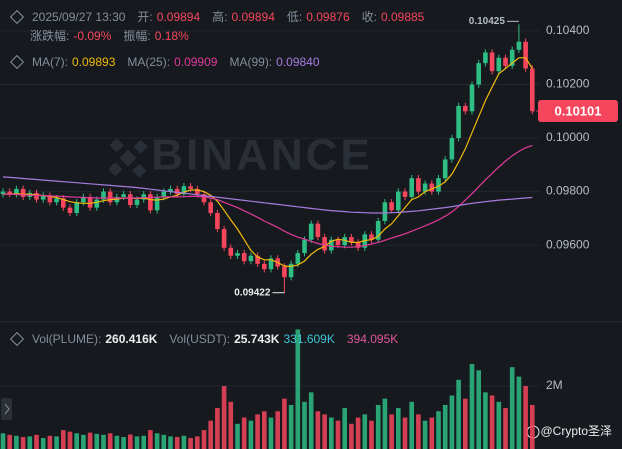 The width and height of the screenshot is (622, 449). What do you see at coordinates (252, 292) in the screenshot?
I see `low-label: 0.09422` at bounding box center [252, 292].